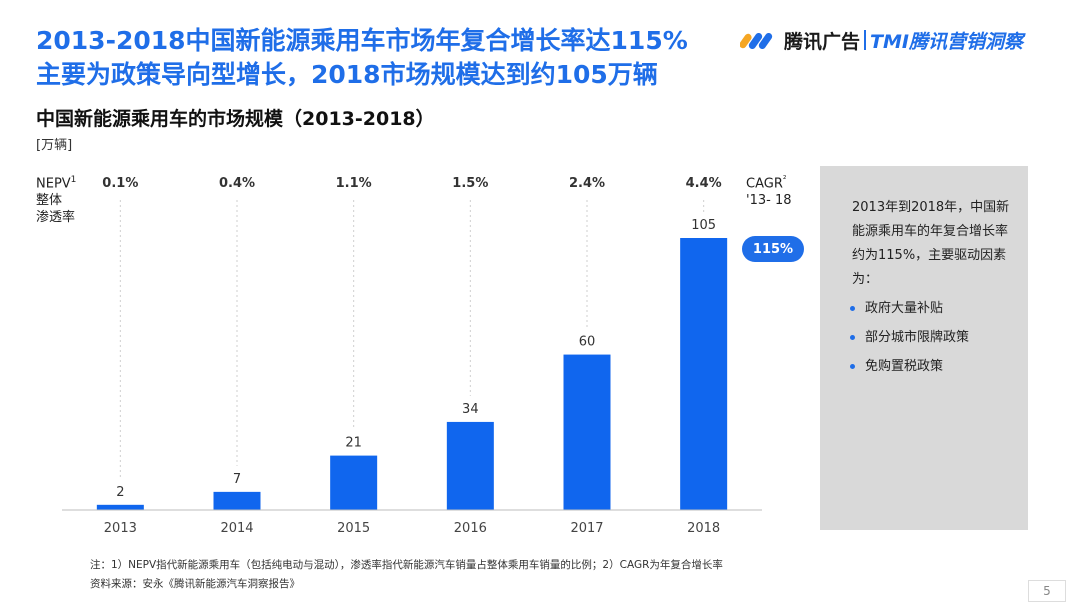 This screenshot has width=1080, height=608. Describe the element at coordinates (703, 528) in the screenshot. I see `x-tick-label: 2018` at that location.